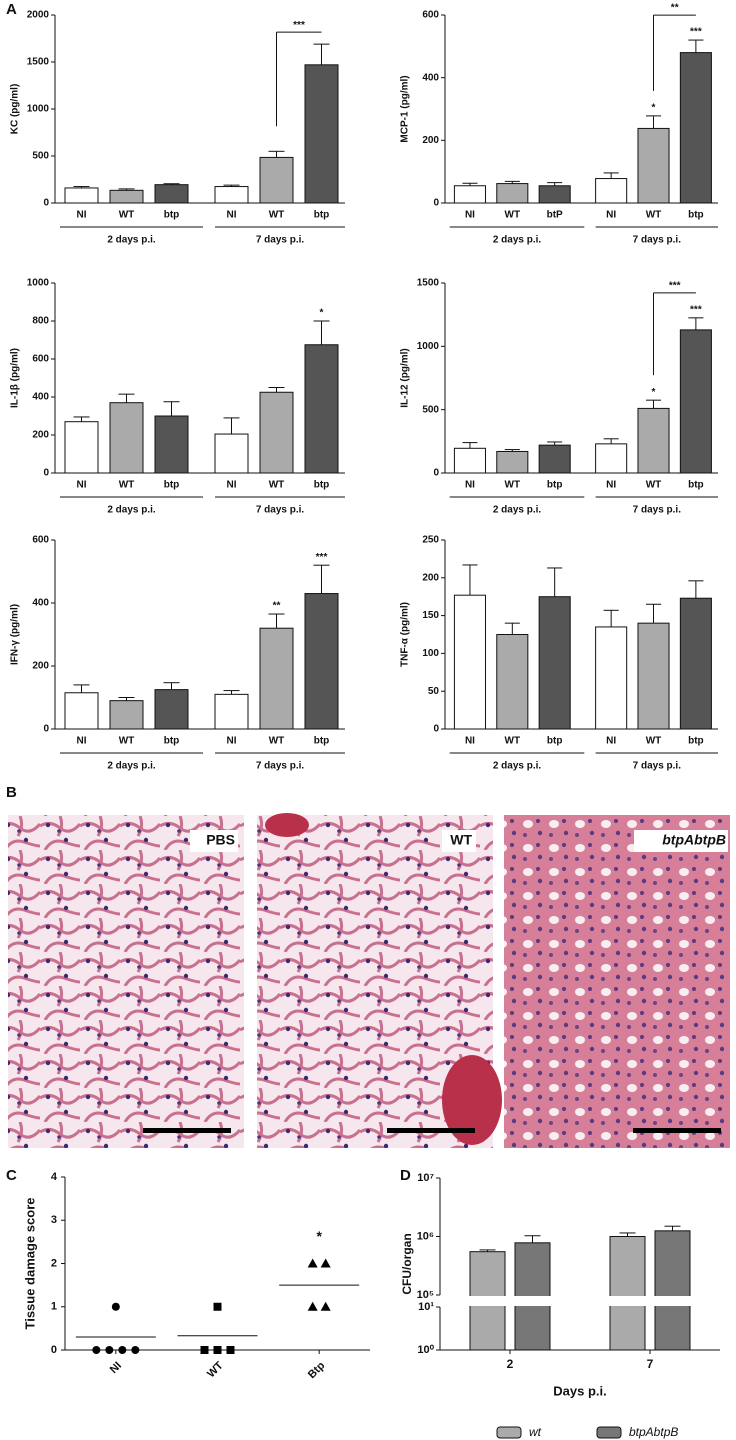 Image resolution: width=736 pixels, height=1440 pixels. What do you see at coordinates (38, 62) in the screenshot?
I see `y-tick-label: 1500` at bounding box center [38, 62].